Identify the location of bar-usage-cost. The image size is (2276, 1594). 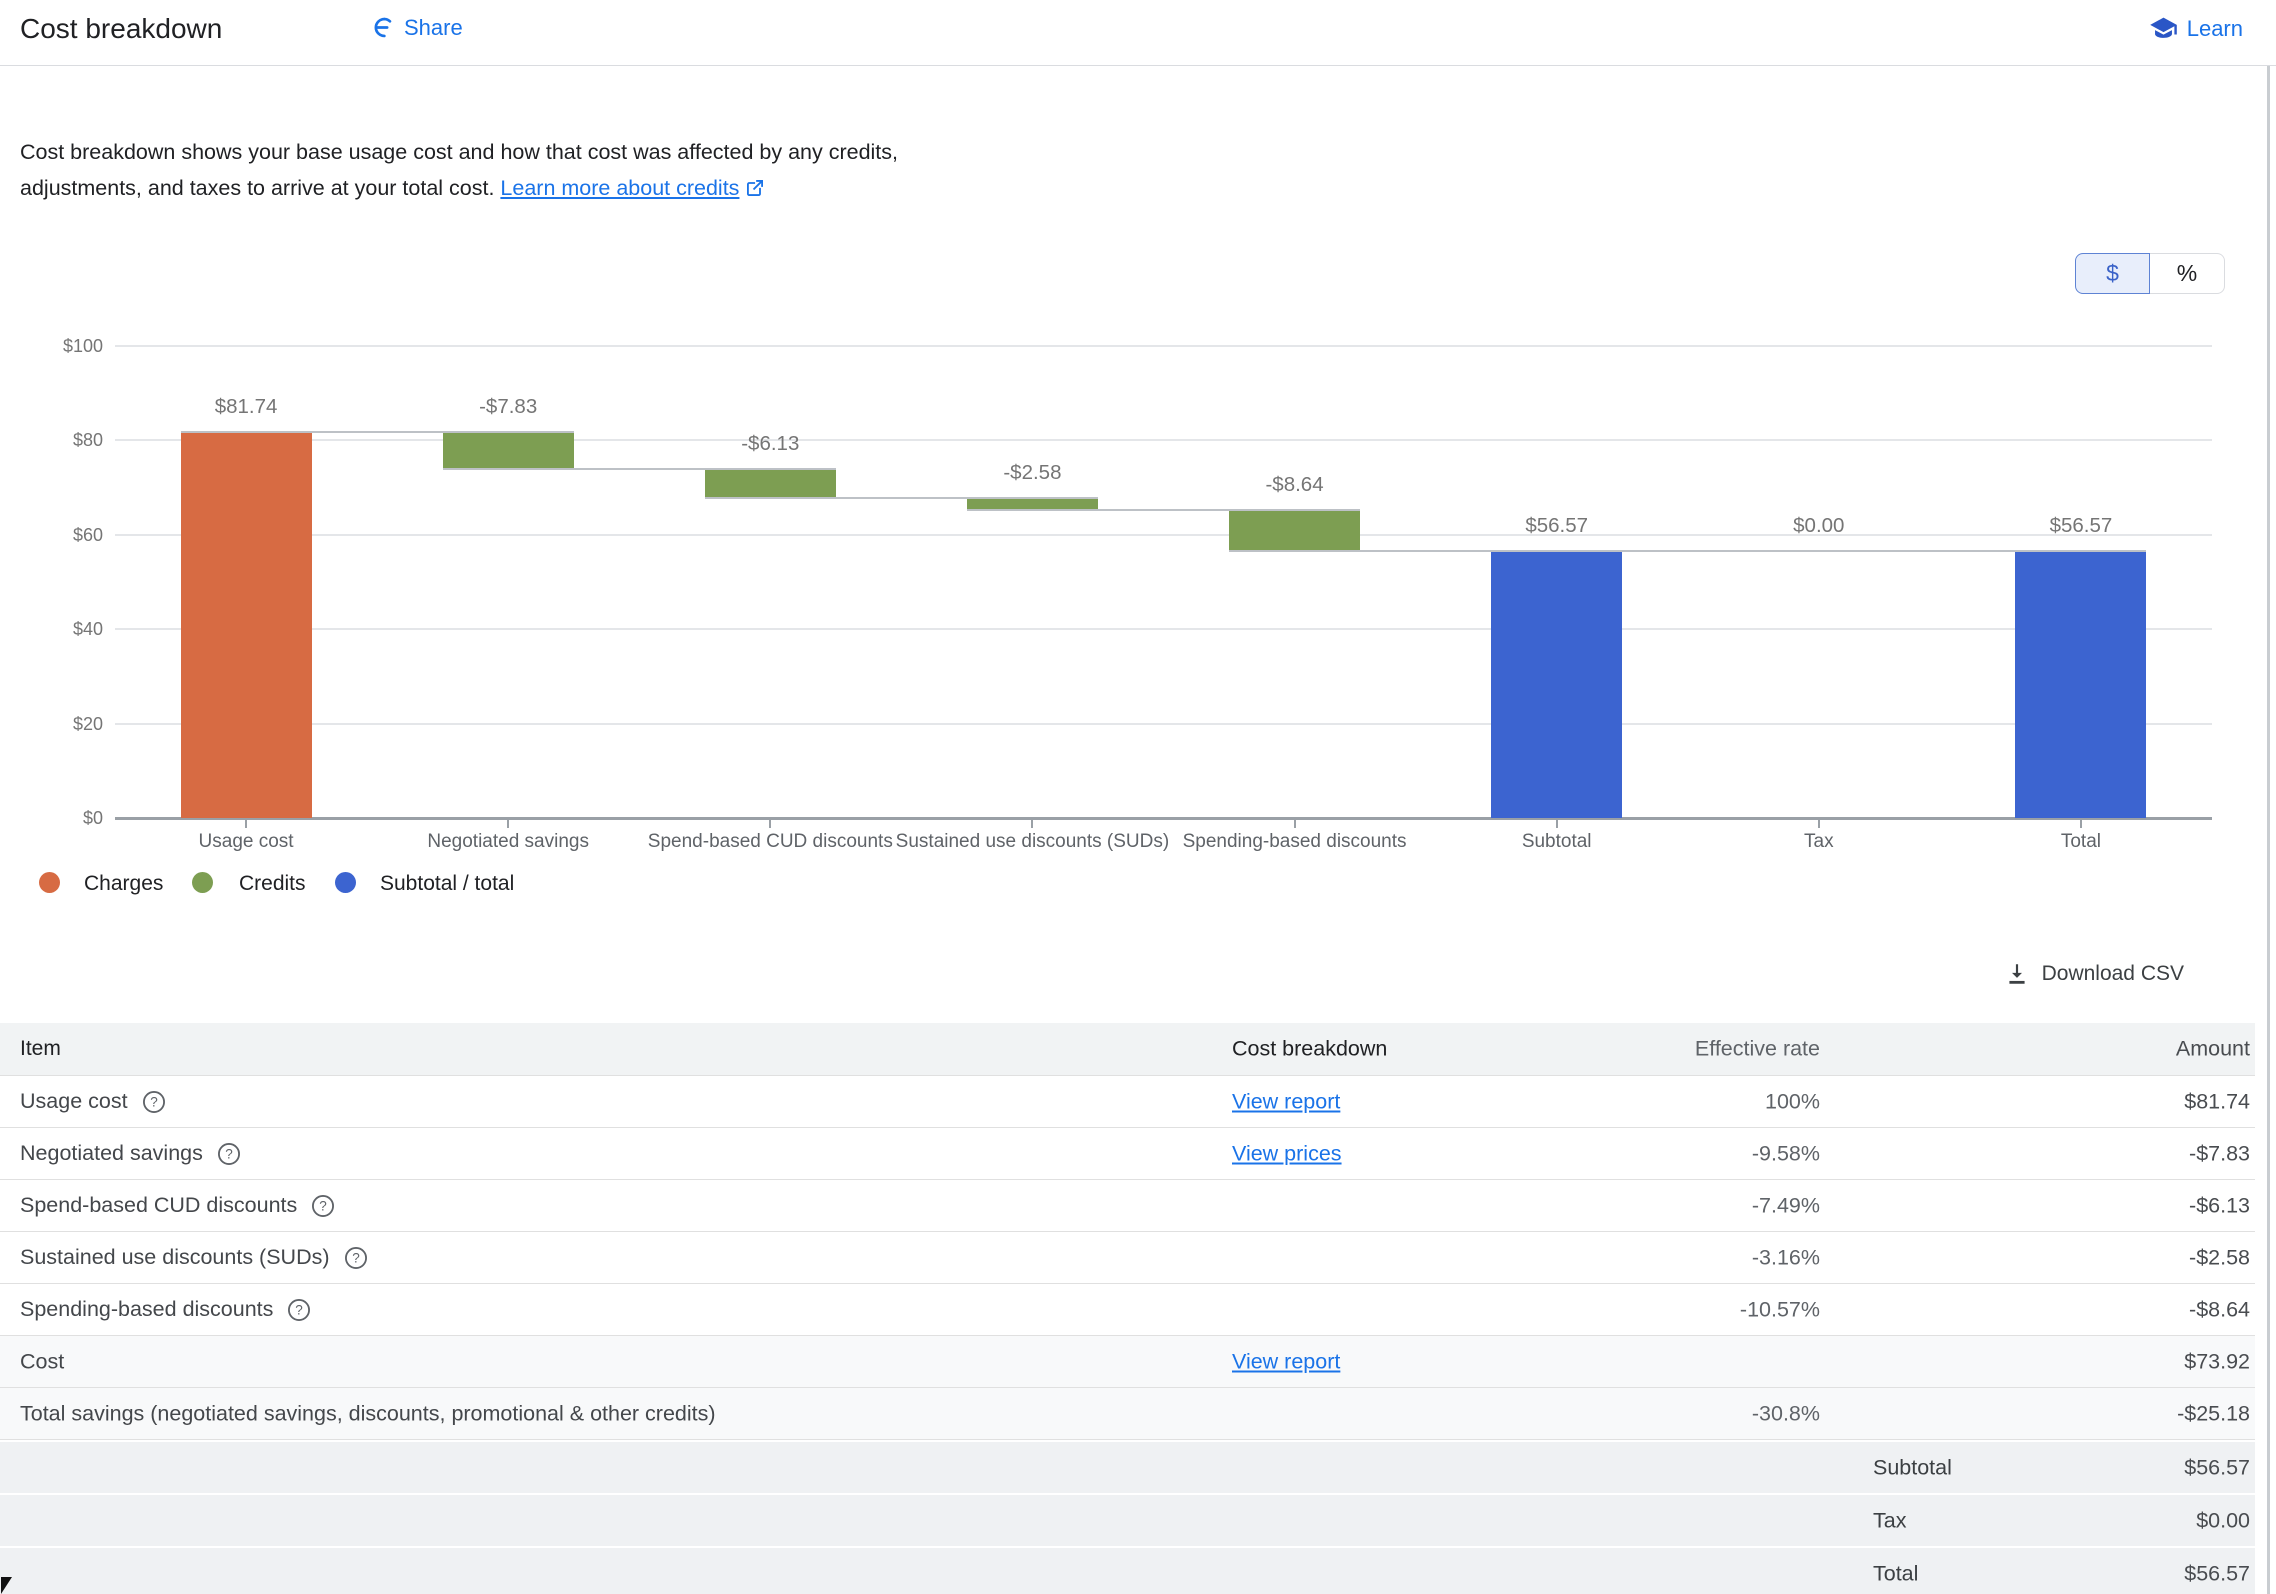
(246, 625).